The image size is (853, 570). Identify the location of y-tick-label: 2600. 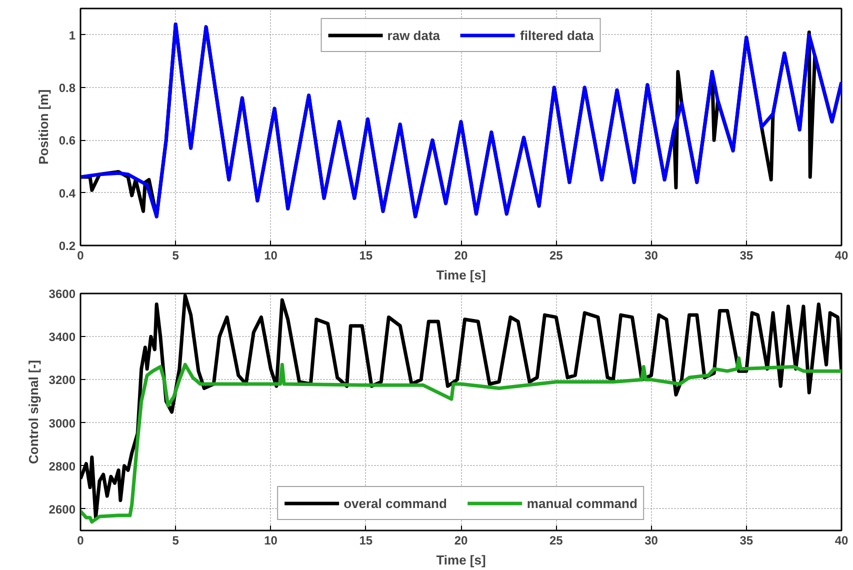
(62, 509).